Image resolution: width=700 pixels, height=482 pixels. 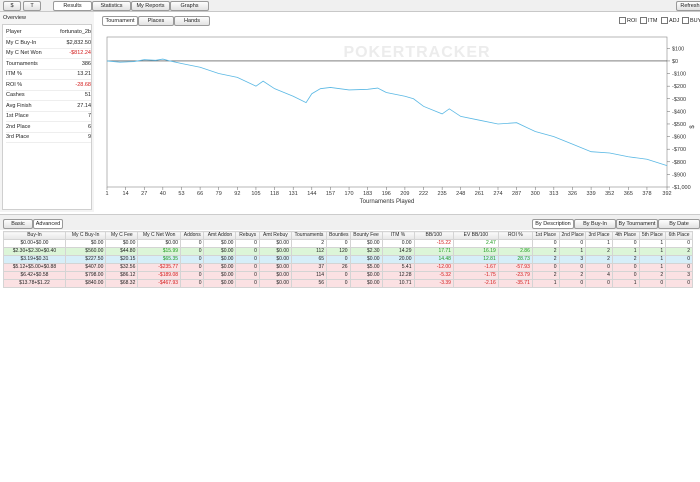 I want to click on table-cell: $3.19+$0.31, so click(x=34, y=259).